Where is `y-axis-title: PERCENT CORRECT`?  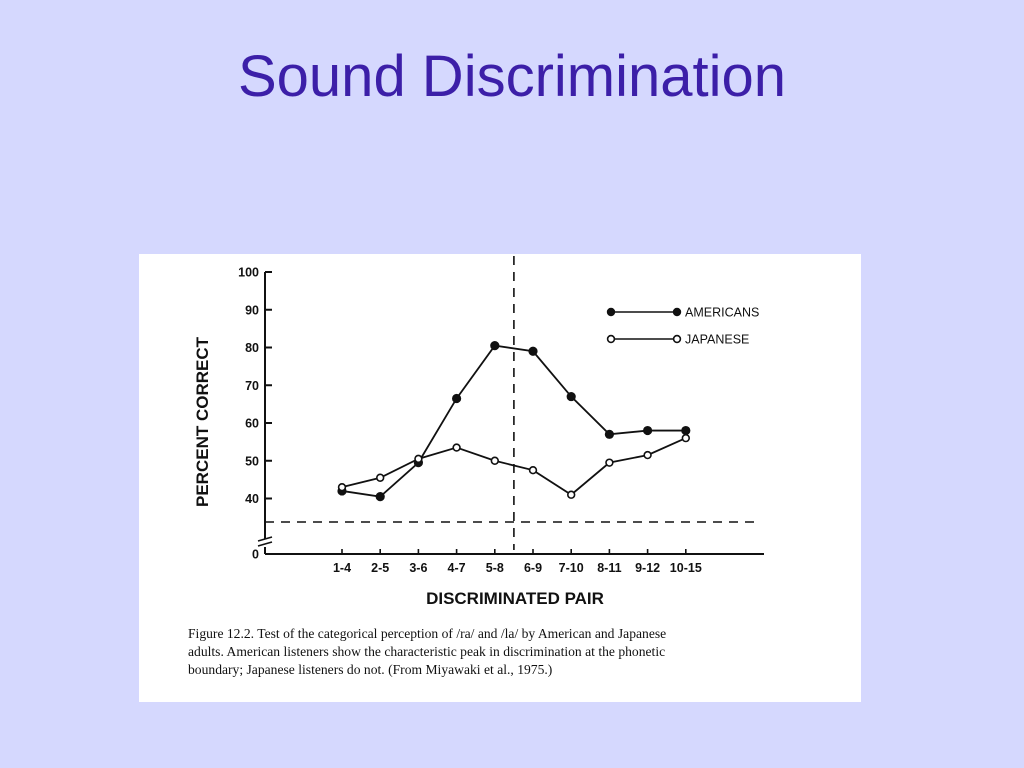 y-axis-title: PERCENT CORRECT is located at coordinates (202, 421).